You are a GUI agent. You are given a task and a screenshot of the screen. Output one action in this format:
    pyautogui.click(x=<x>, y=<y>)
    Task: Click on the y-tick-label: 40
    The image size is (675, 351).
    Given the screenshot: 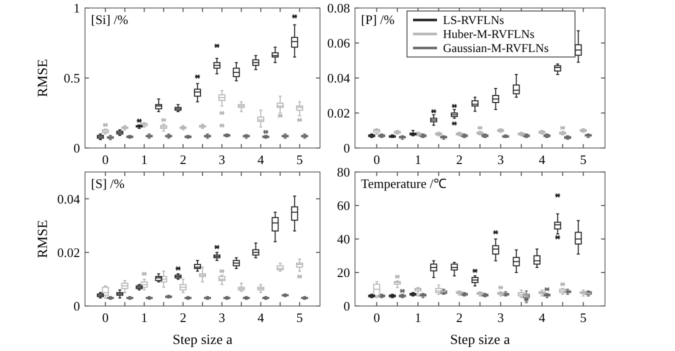 What is the action you would take?
    pyautogui.click(x=343, y=239)
    